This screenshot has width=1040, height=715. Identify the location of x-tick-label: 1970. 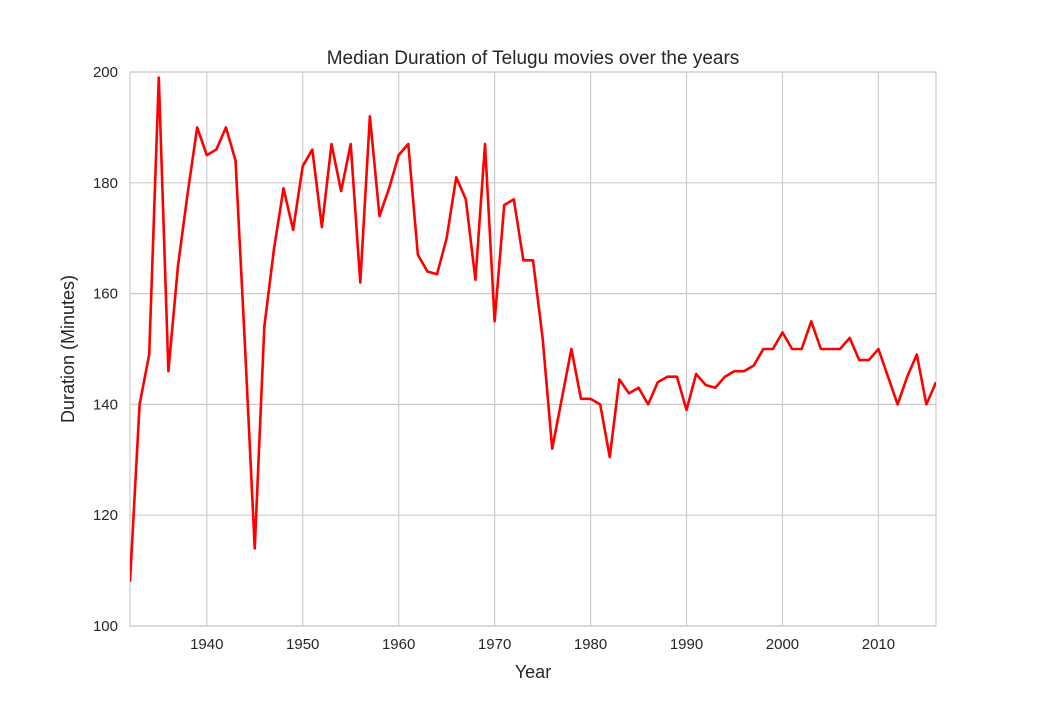
(494, 644).